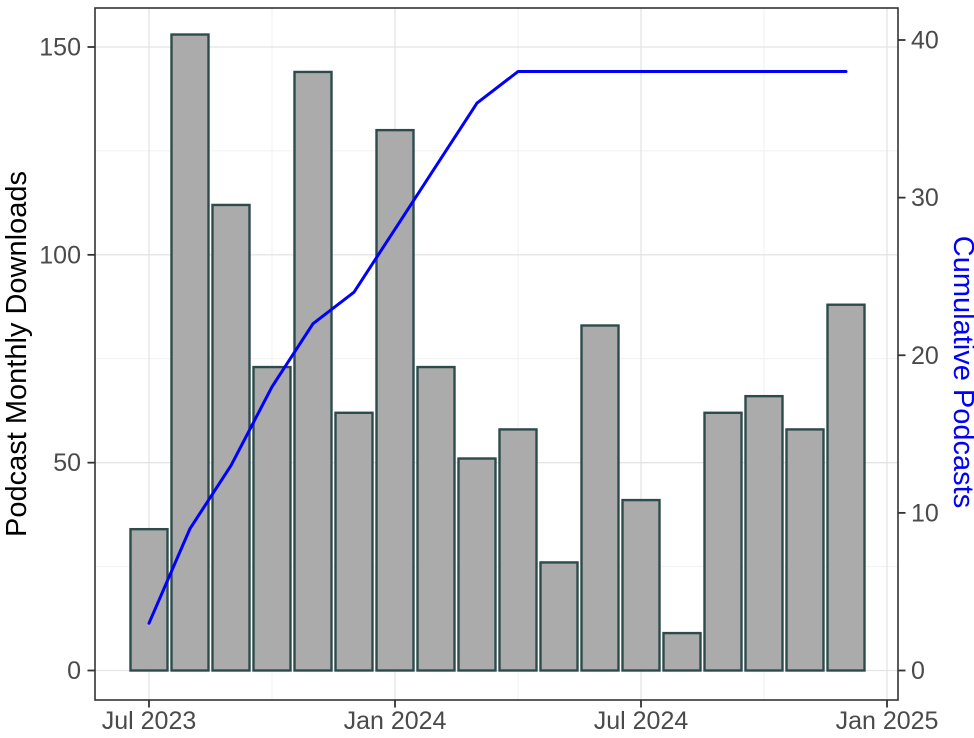  What do you see at coordinates (17, 354) in the screenshot?
I see `left-axis-title: Podcast Monthly Downloads` at bounding box center [17, 354].